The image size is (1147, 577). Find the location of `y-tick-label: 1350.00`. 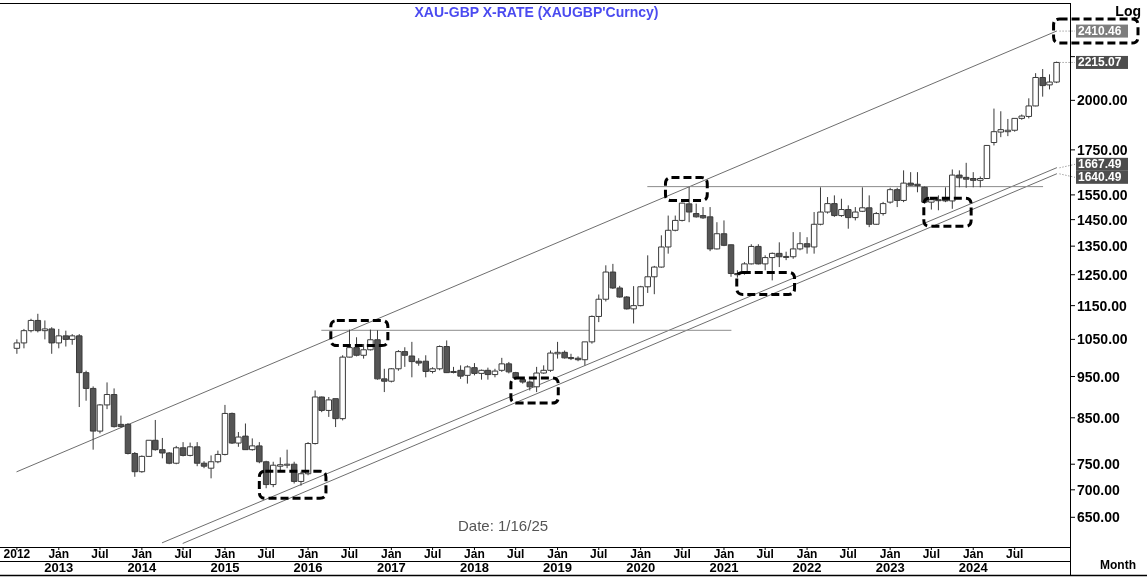

y-tick-label: 1350.00 is located at coordinates (1102, 246).